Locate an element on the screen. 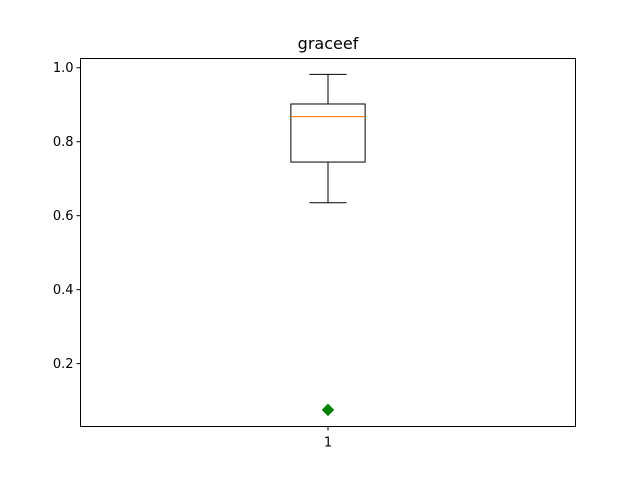 The image size is (640, 480). outlier-marker is located at coordinates (328, 410).